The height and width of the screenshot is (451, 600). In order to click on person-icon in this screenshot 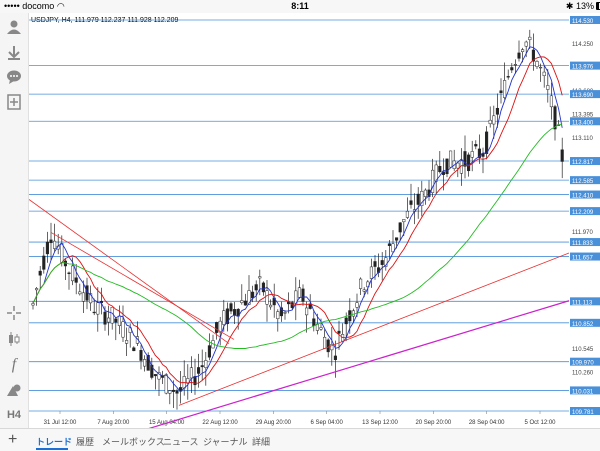, I will do `click(14, 27)`.